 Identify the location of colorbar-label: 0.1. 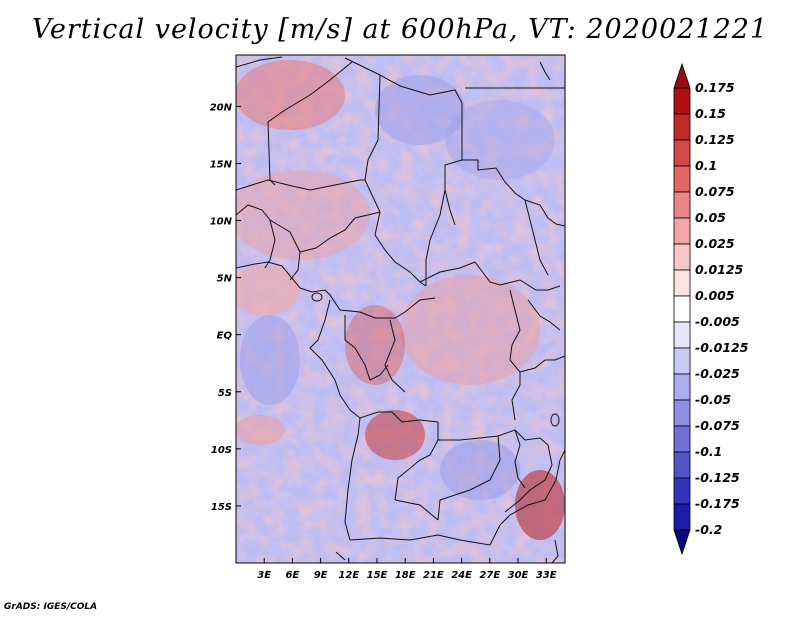
(706, 165).